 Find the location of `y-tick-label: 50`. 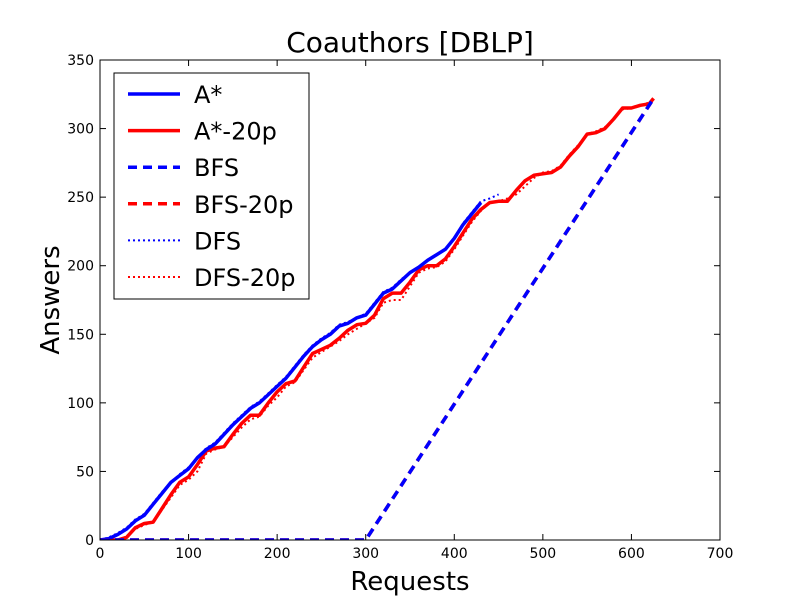

y-tick-label: 50 is located at coordinates (85, 472).